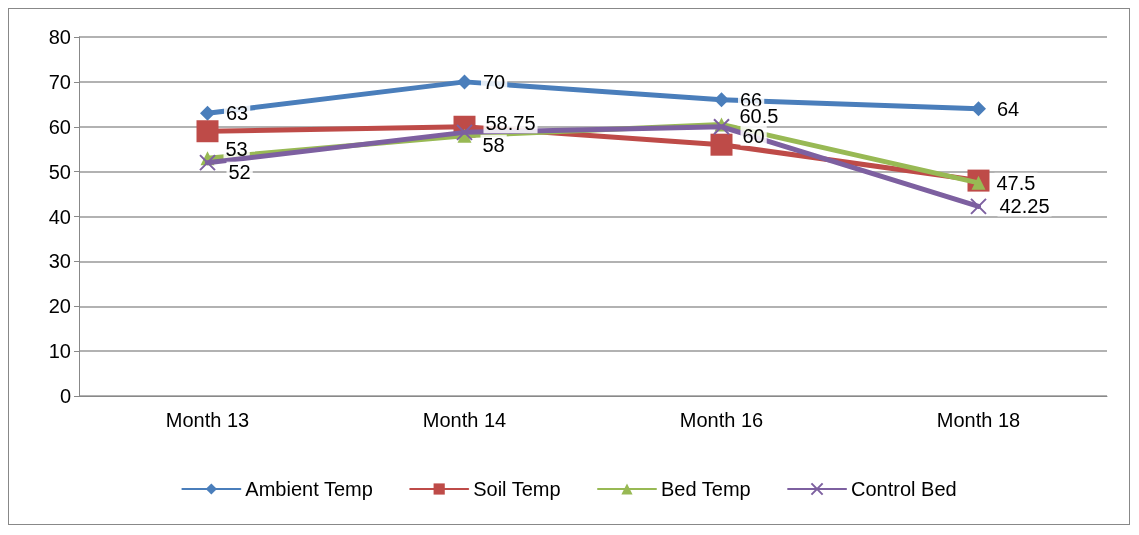 This screenshot has height=535, width=1139. Describe the element at coordinates (464, 420) in the screenshot. I see `x-tick-label: Month 14` at that location.